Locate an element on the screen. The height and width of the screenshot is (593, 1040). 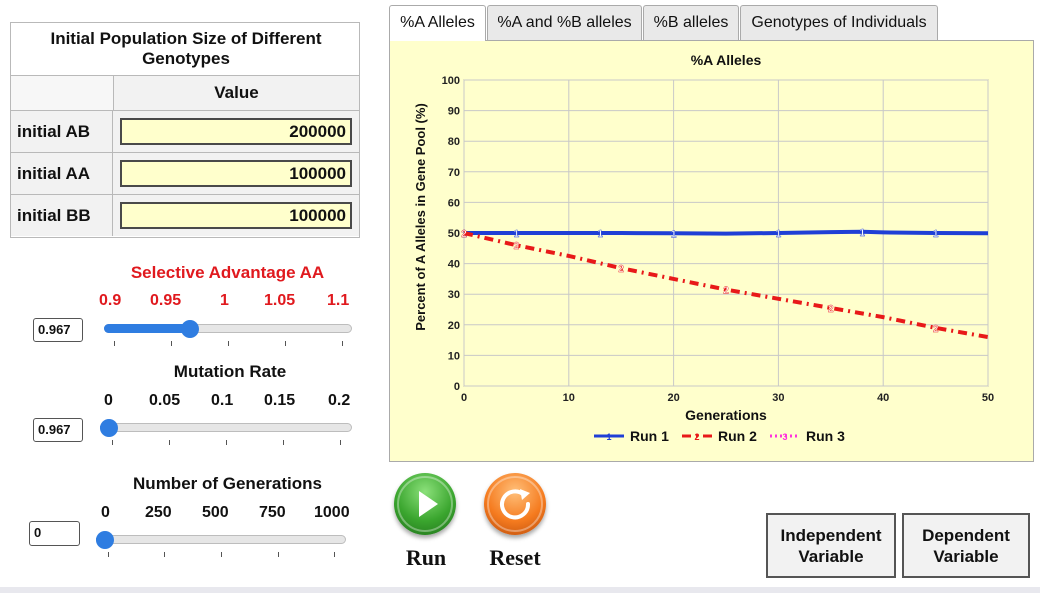
population-table-header: Value is located at coordinates (185, 92).